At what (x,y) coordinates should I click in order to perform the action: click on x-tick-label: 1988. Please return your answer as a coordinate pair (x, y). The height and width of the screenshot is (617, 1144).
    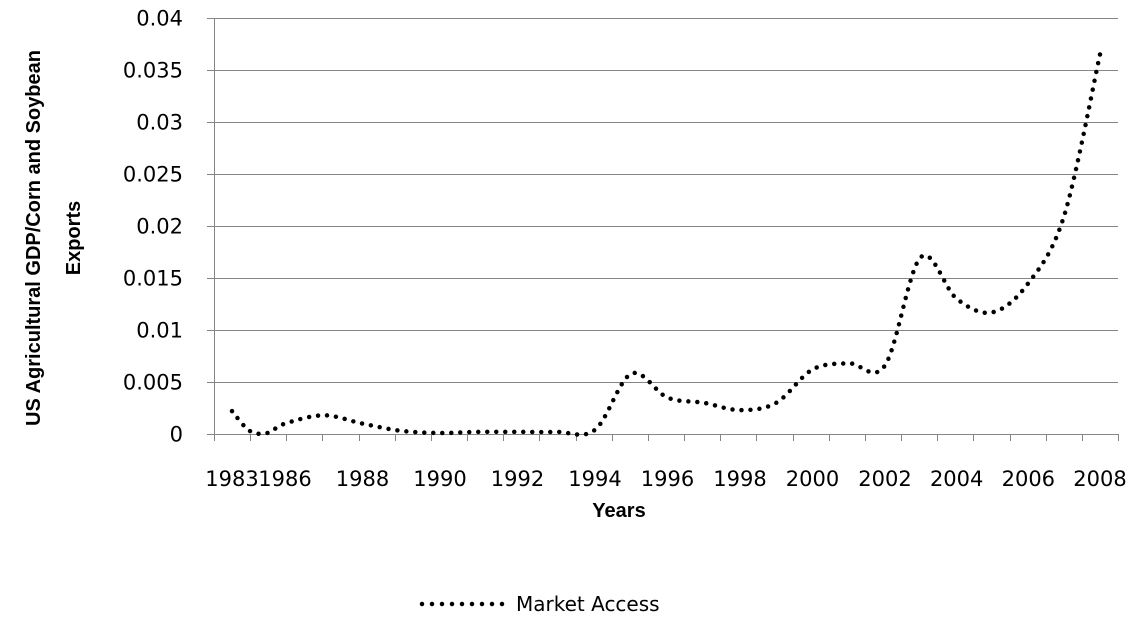
    Looking at the image, I should click on (362, 479).